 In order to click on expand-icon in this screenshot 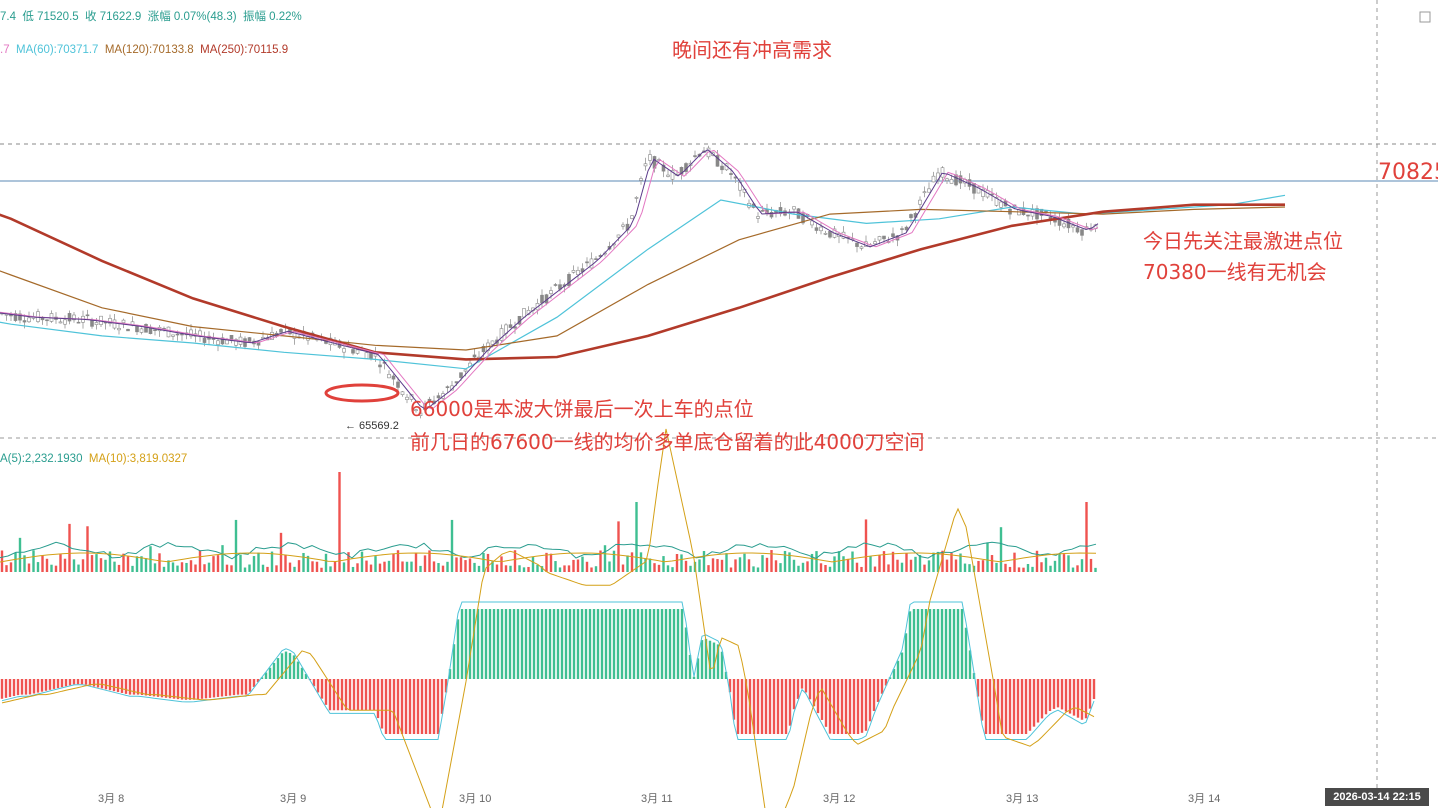, I will do `click(1425, 17)`.